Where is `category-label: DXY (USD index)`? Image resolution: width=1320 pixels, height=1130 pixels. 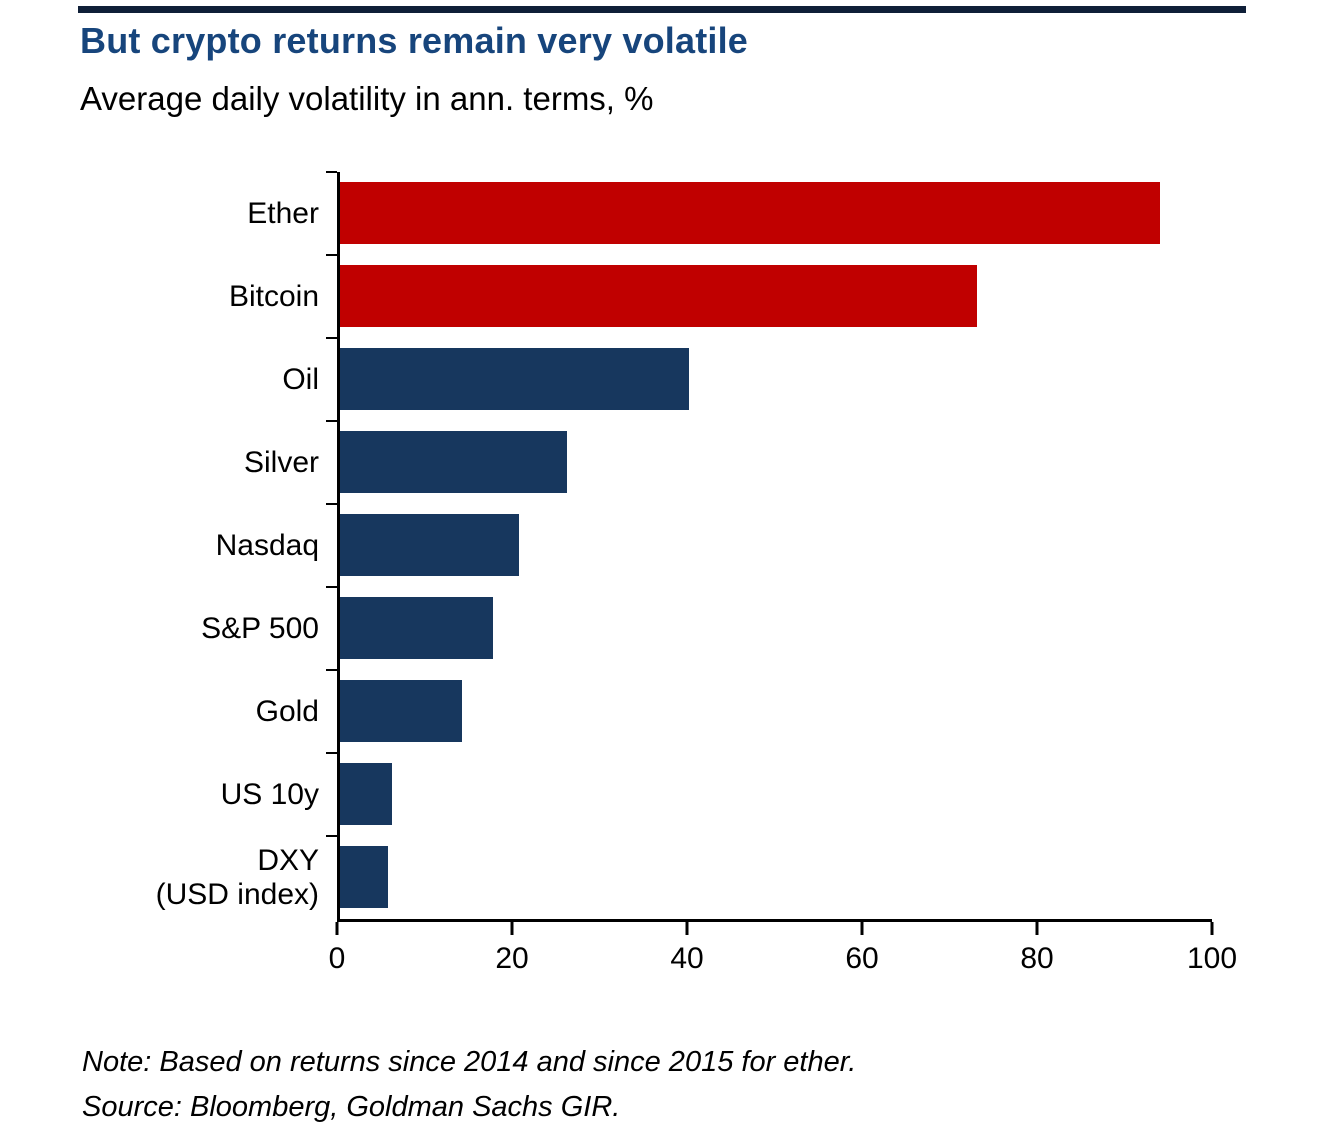
category-label: DXY (USD index) is located at coordinates (237, 877).